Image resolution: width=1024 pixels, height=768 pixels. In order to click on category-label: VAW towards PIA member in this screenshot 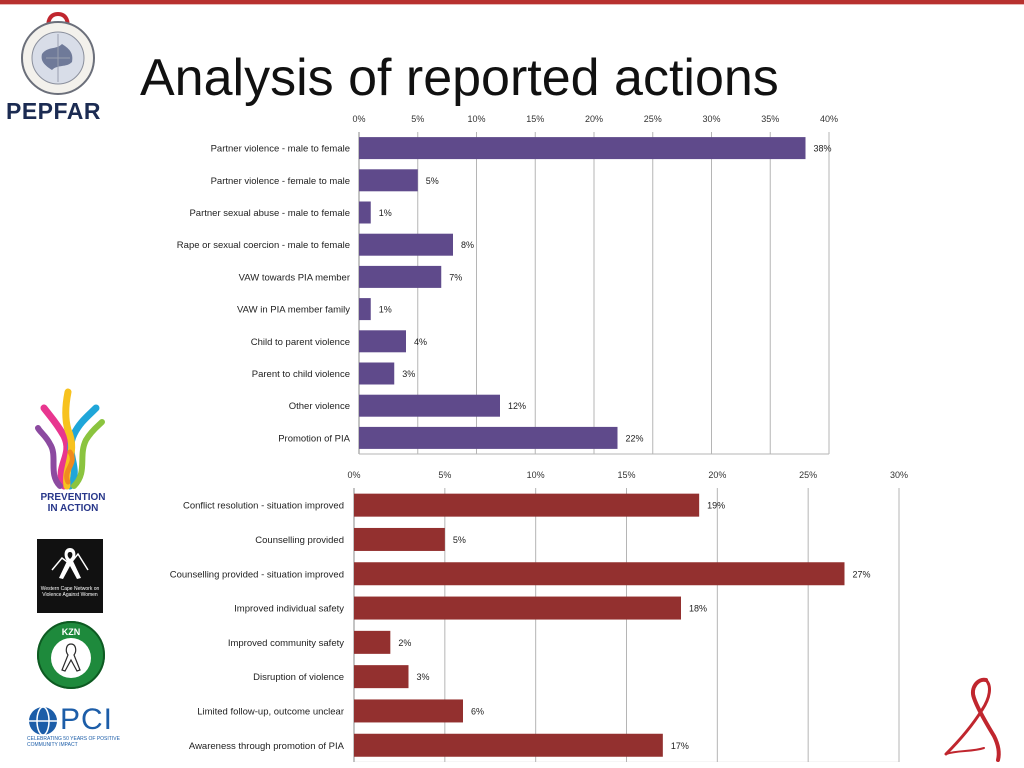, I will do `click(294, 277)`.